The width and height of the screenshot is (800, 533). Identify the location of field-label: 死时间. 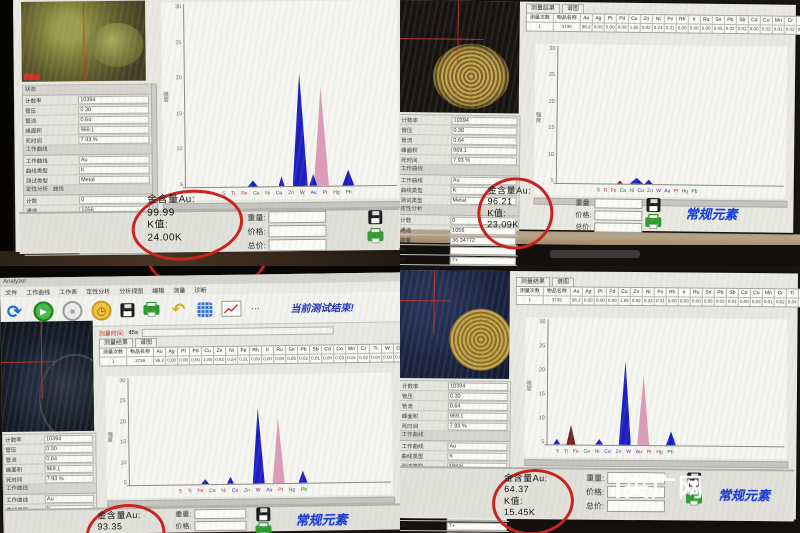
(409, 160).